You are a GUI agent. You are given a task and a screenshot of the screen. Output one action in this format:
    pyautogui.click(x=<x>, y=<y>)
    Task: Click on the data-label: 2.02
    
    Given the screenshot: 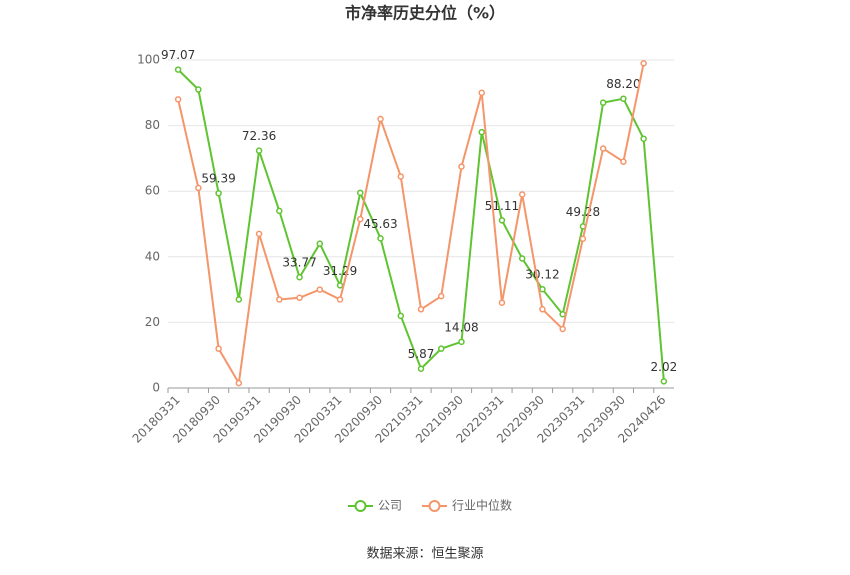 What is the action you would take?
    pyautogui.click(x=664, y=367)
    